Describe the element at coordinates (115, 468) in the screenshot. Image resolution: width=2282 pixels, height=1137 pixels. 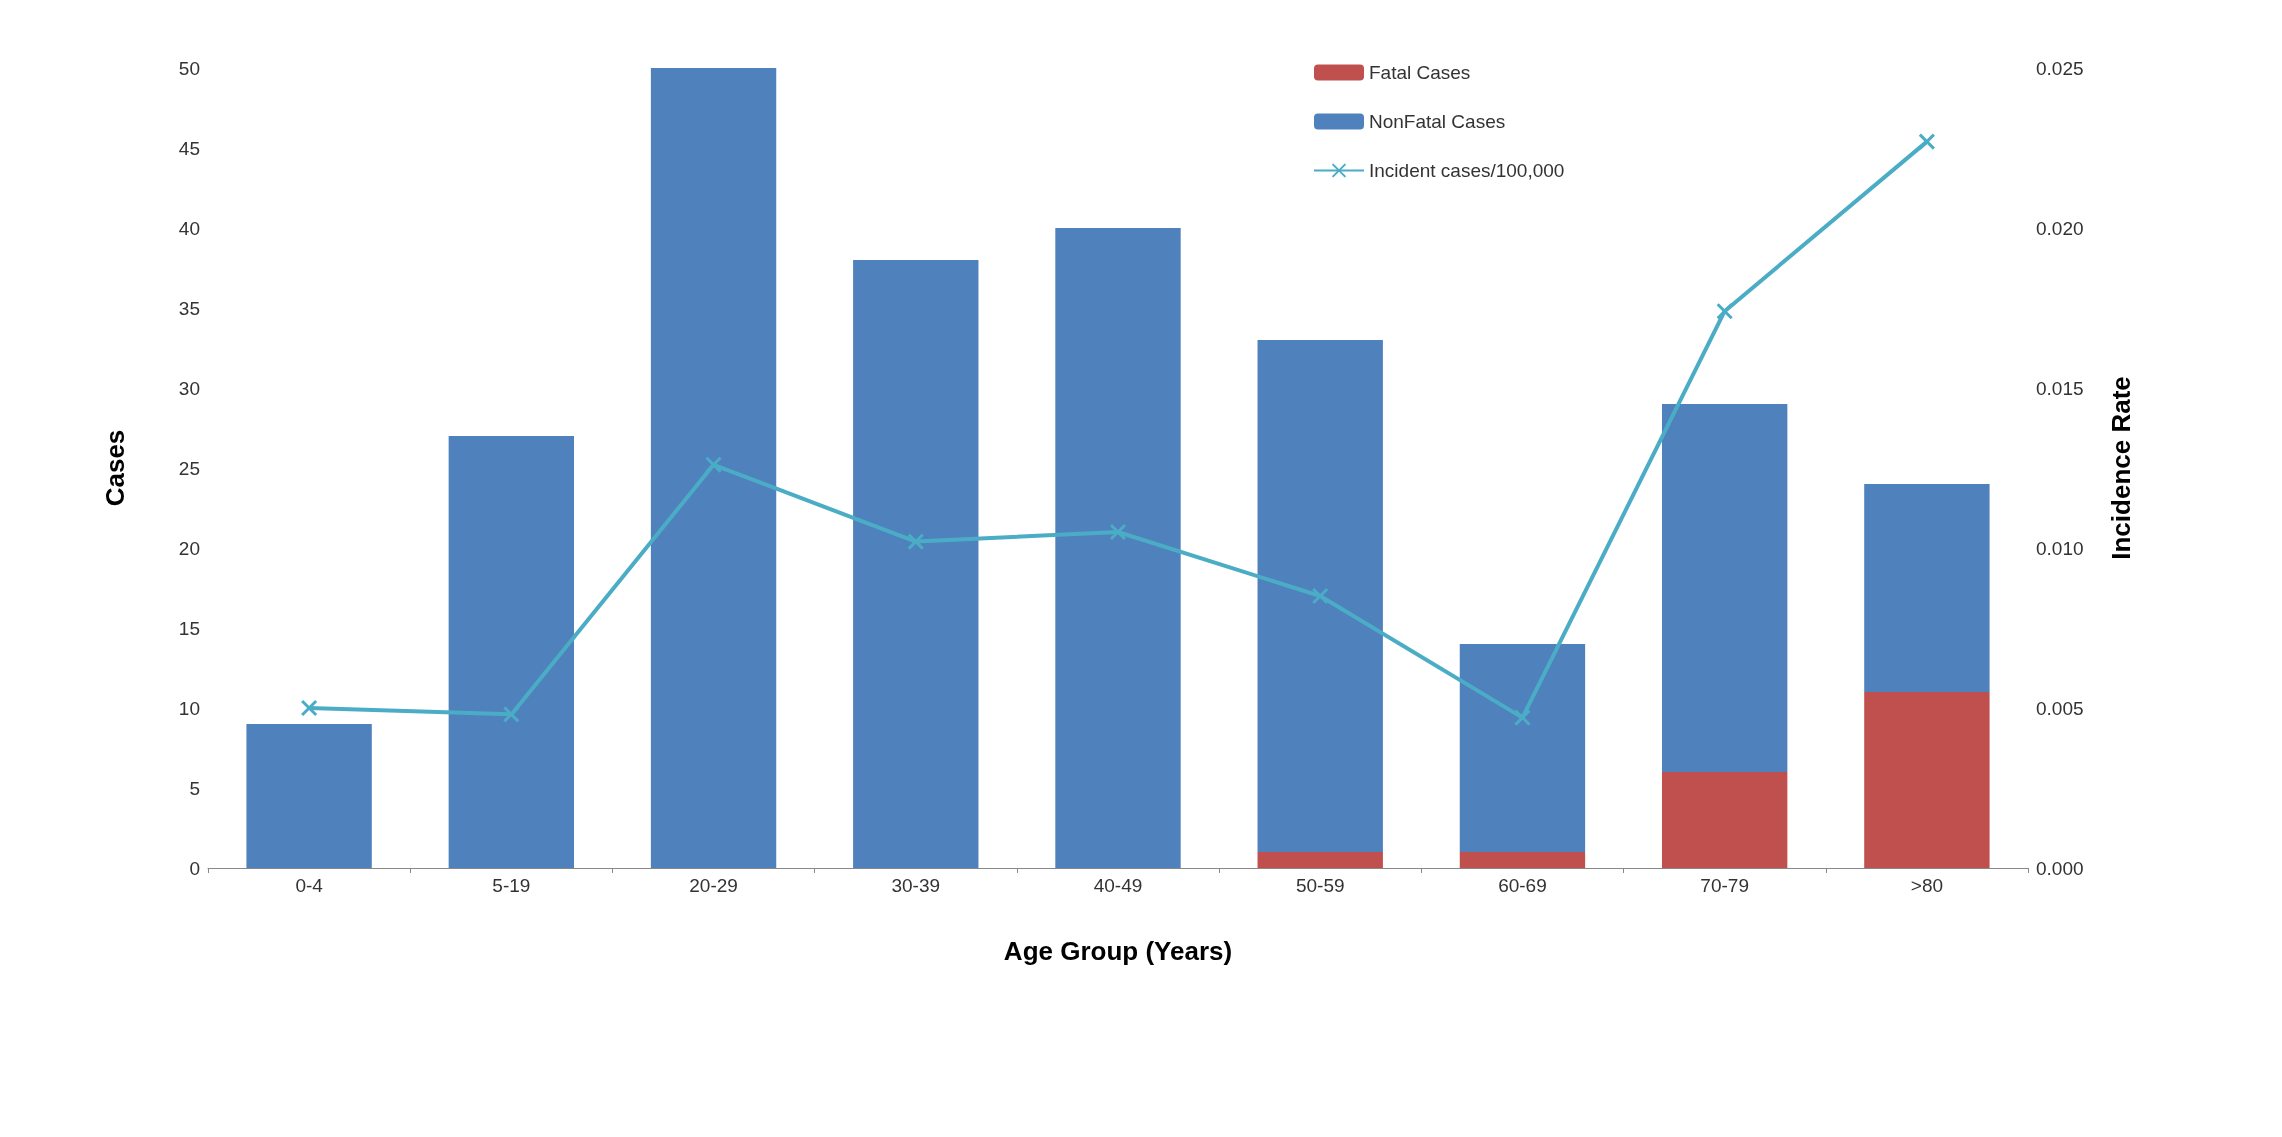
I see `y-axis-title: Cases` at that location.